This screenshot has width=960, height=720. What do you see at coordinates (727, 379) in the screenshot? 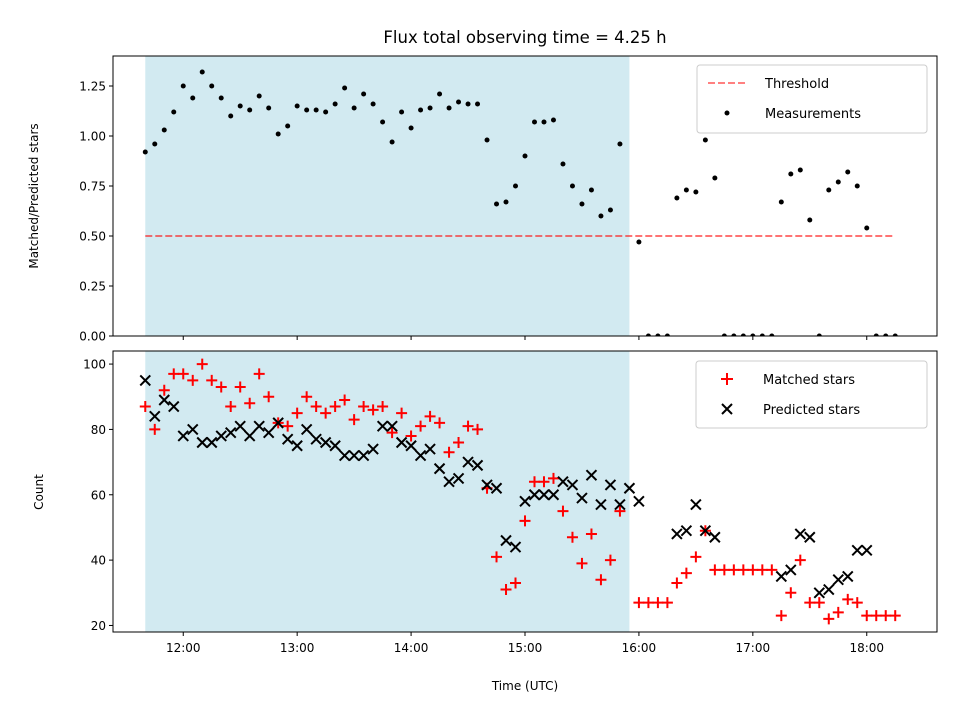
I see `legend-matched-swatch` at bounding box center [727, 379].